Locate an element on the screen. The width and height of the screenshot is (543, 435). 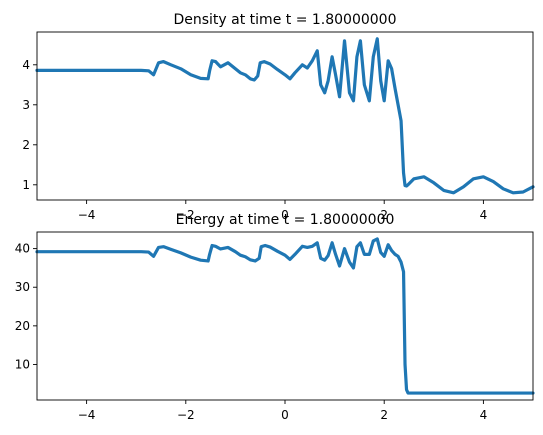
density-chart-title: Density at time t = 1.80000000 is located at coordinates (284, 20).